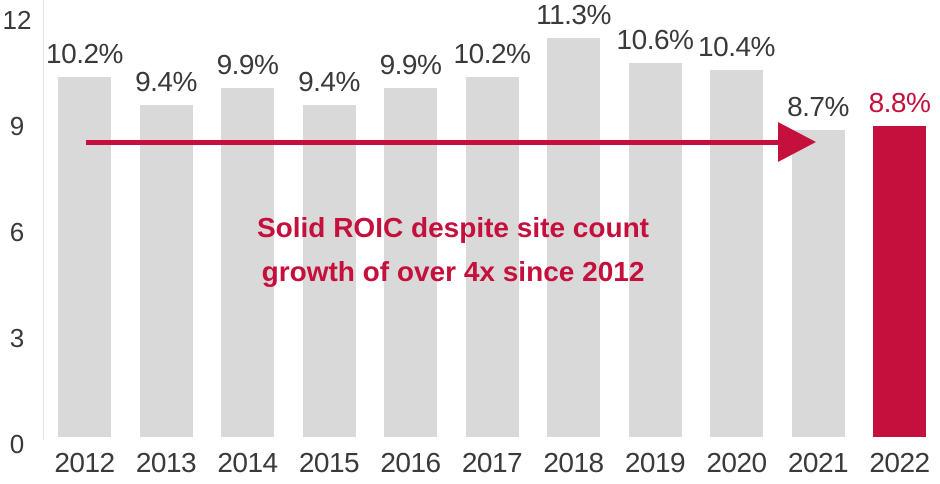 The image size is (940, 484). Describe the element at coordinates (84, 462) in the screenshot. I see `x-tick-label-2012: 2012` at that location.